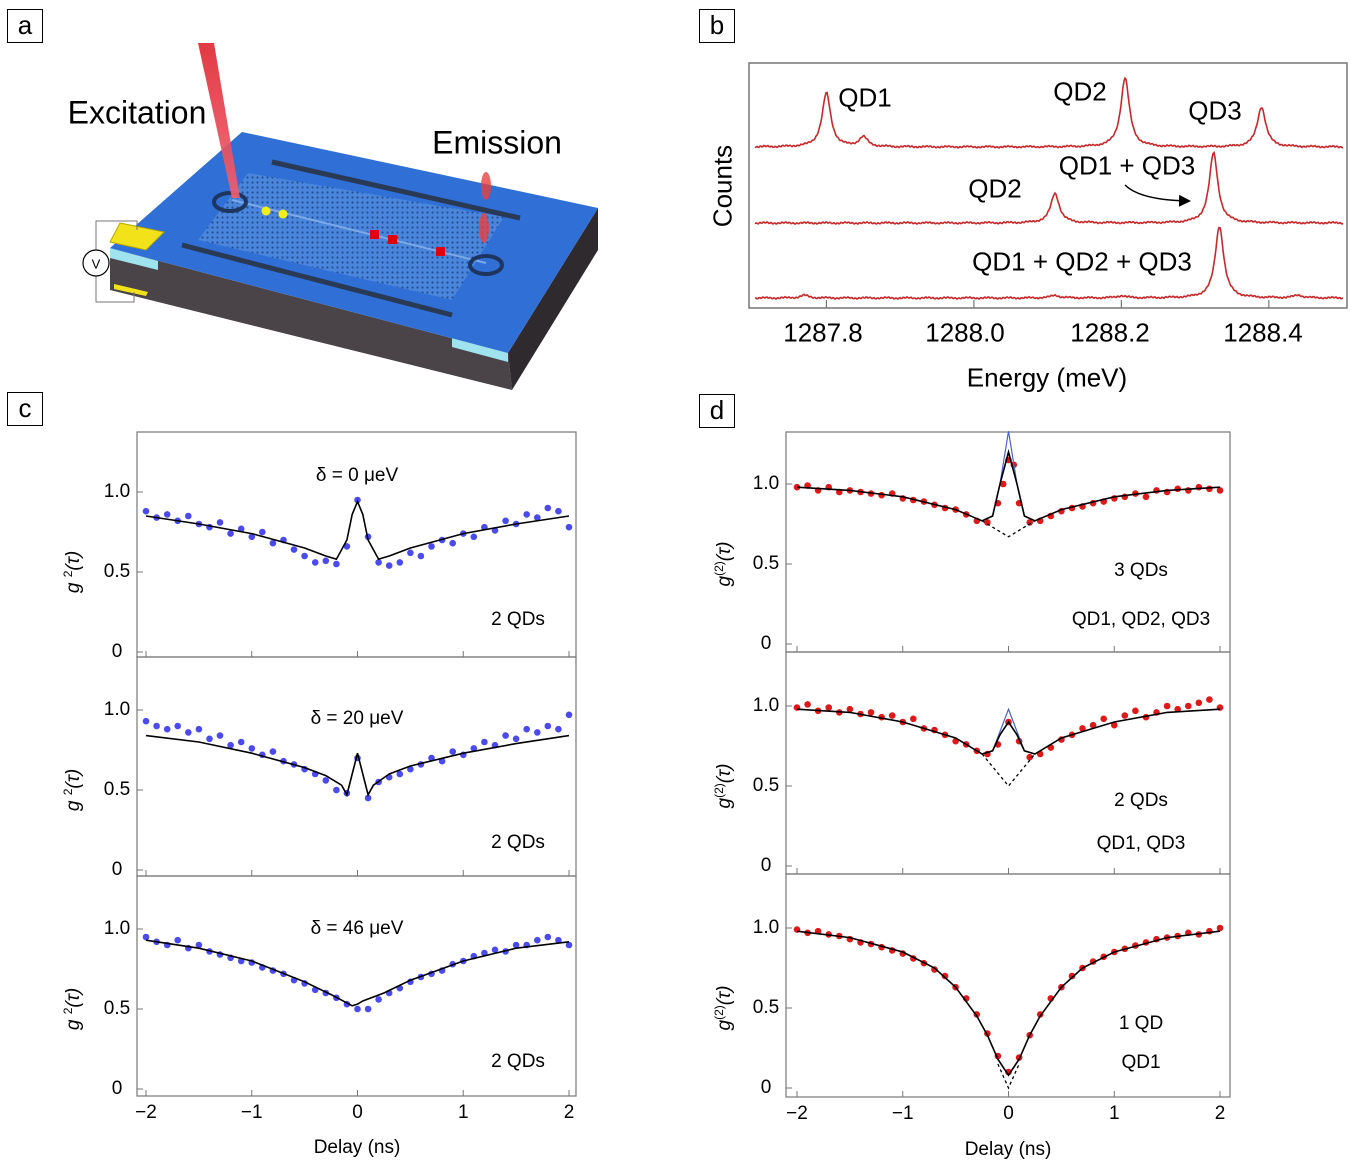 The width and height of the screenshot is (1350, 1162). Describe the element at coordinates (1141, 843) in the screenshot. I see `d2-note2: QD1, QD3` at that location.